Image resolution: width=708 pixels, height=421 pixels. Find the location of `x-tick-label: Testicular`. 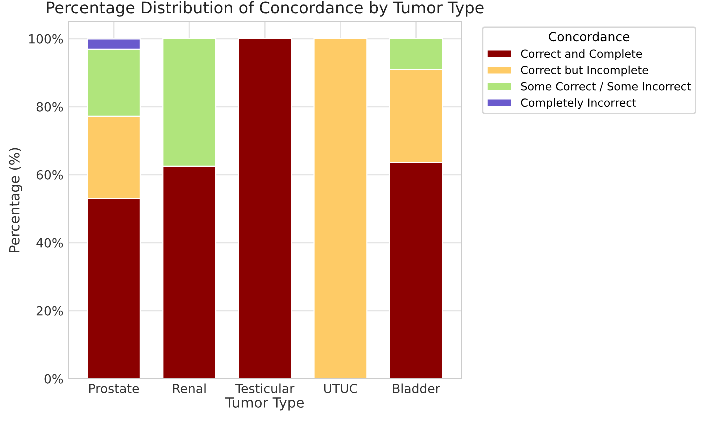

x-tick-label: Testicular is located at coordinates (265, 389).